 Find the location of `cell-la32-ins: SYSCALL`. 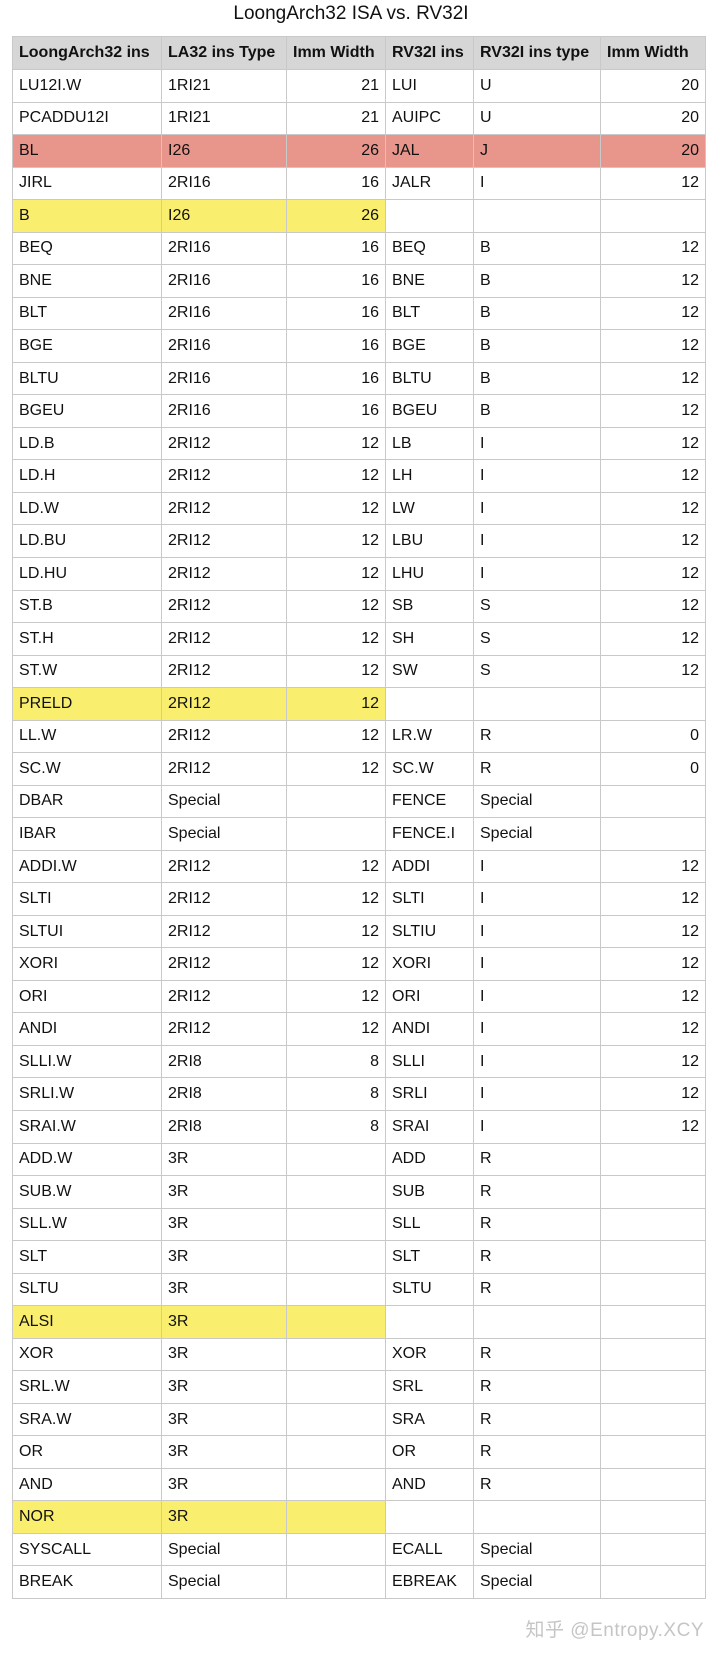

cell-la32-ins: SYSCALL is located at coordinates (87, 1549).